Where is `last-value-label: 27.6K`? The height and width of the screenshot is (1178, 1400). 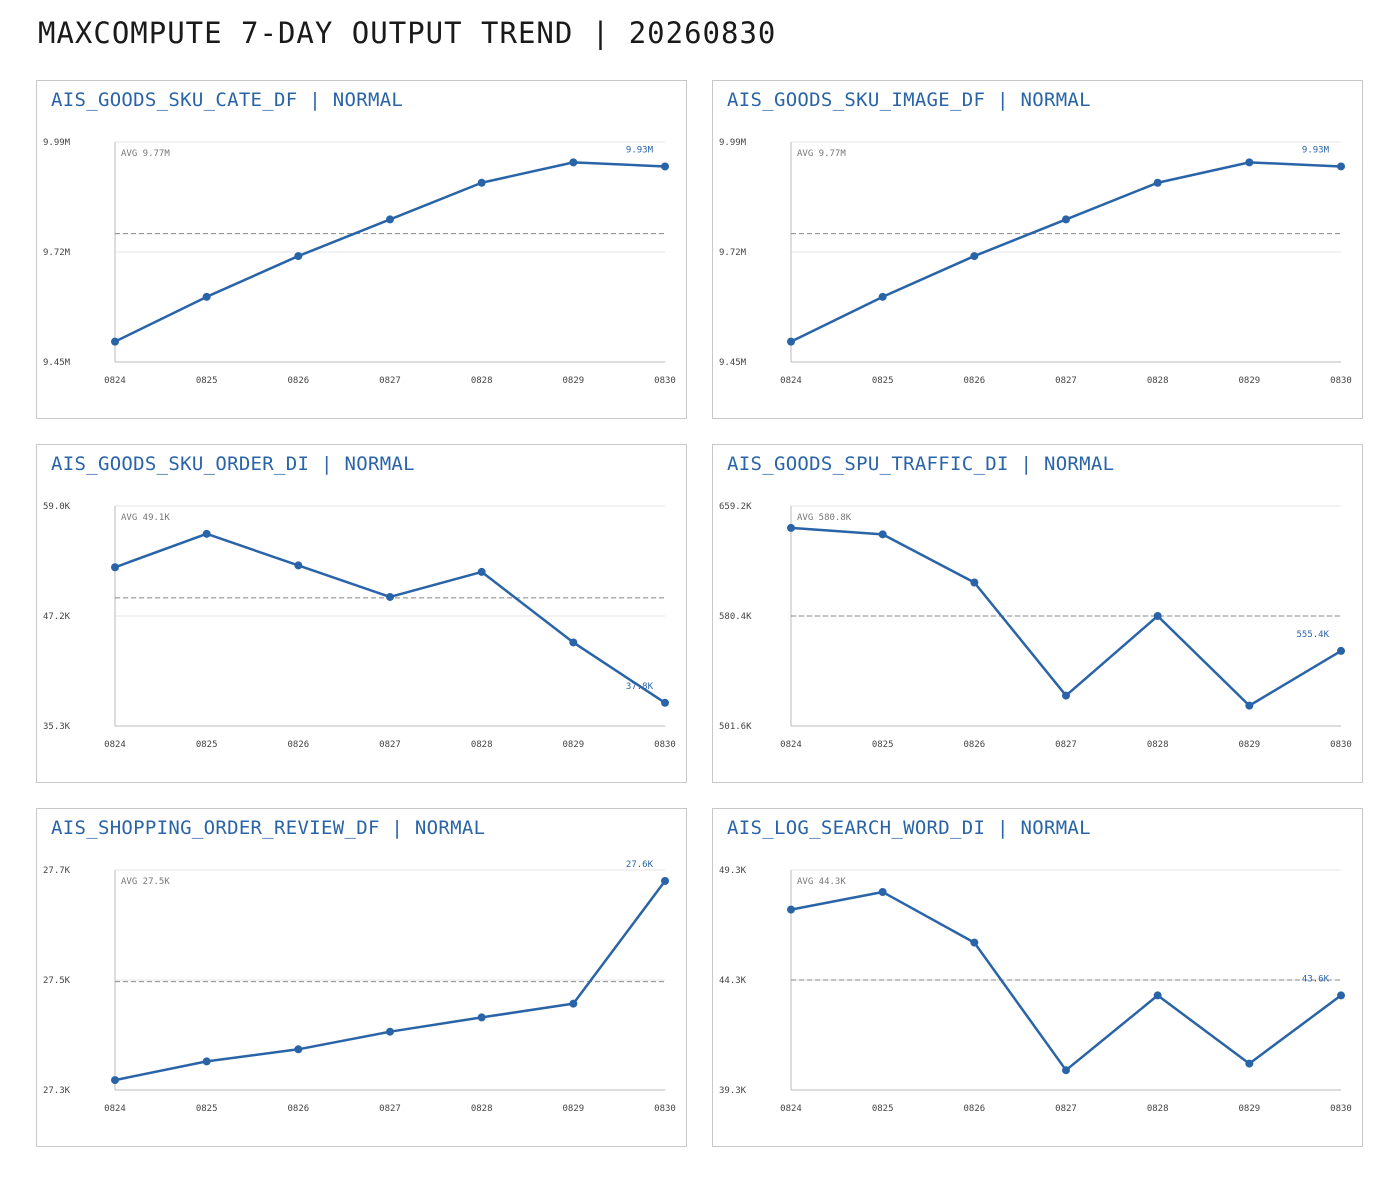 last-value-label: 27.6K is located at coordinates (640, 865).